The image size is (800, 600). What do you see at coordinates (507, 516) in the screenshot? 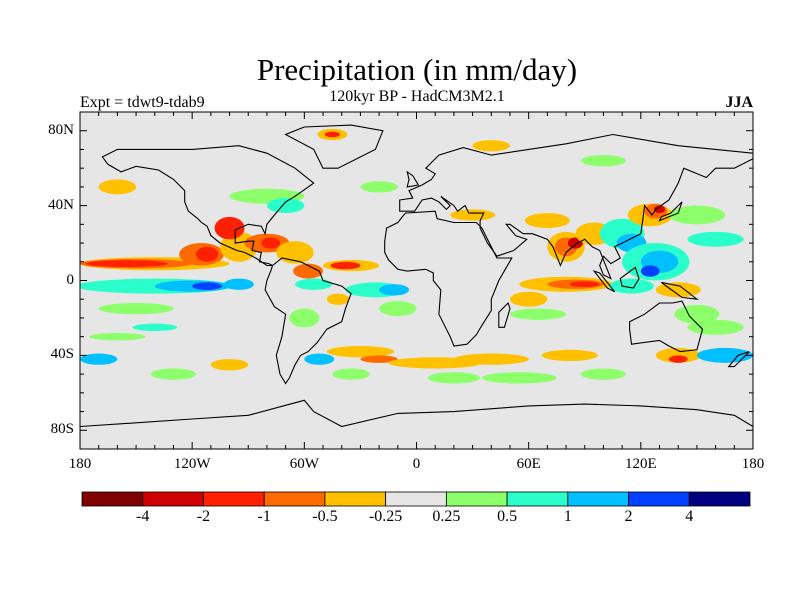
I see `colorbar-label: 0.5` at bounding box center [507, 516].